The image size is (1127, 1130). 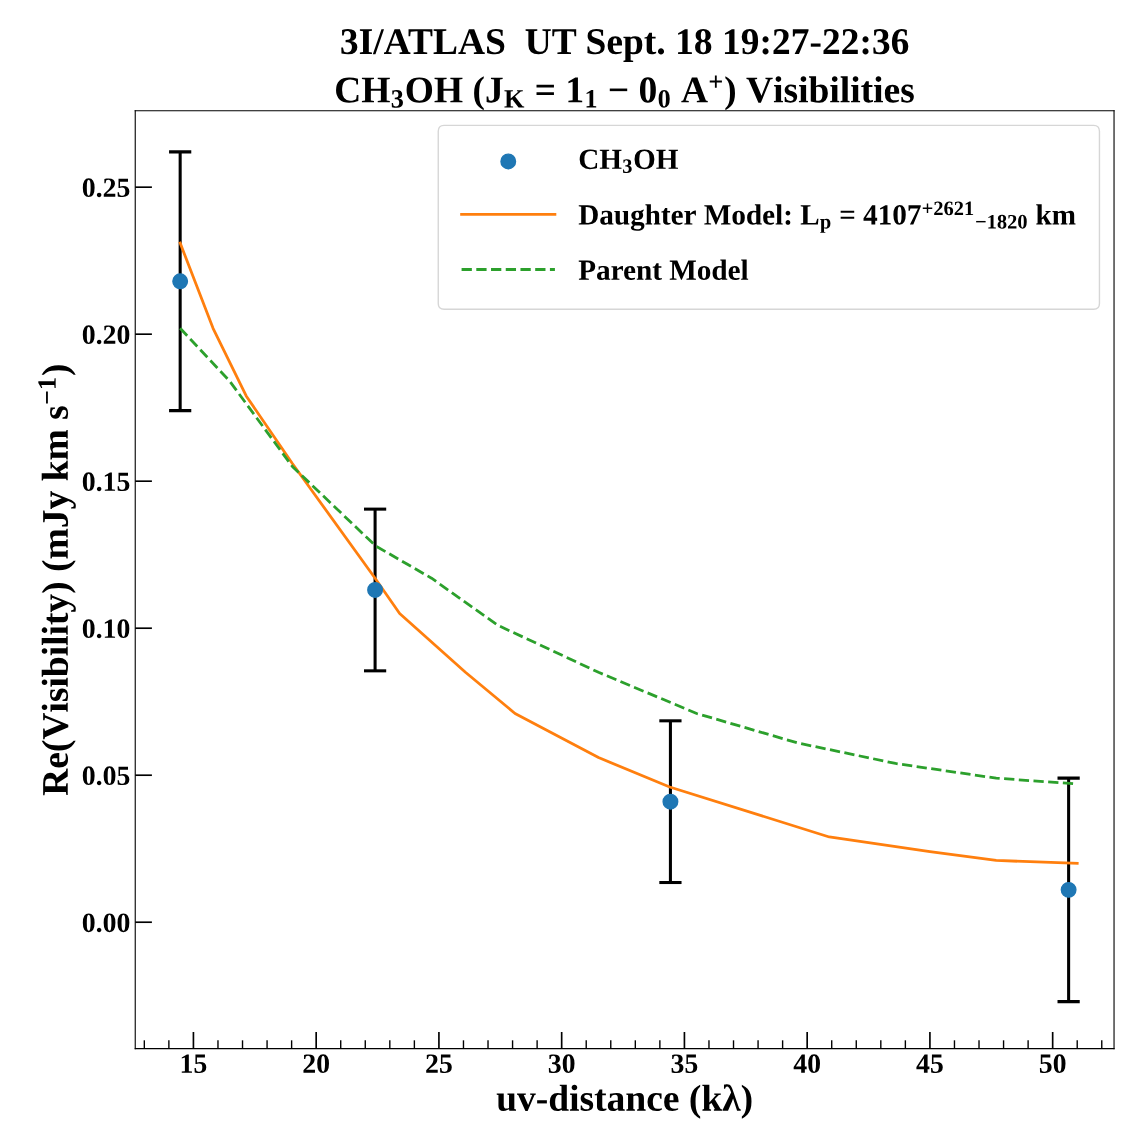 I want to click on y-tick-label: 0.05, so click(x=106, y=776).